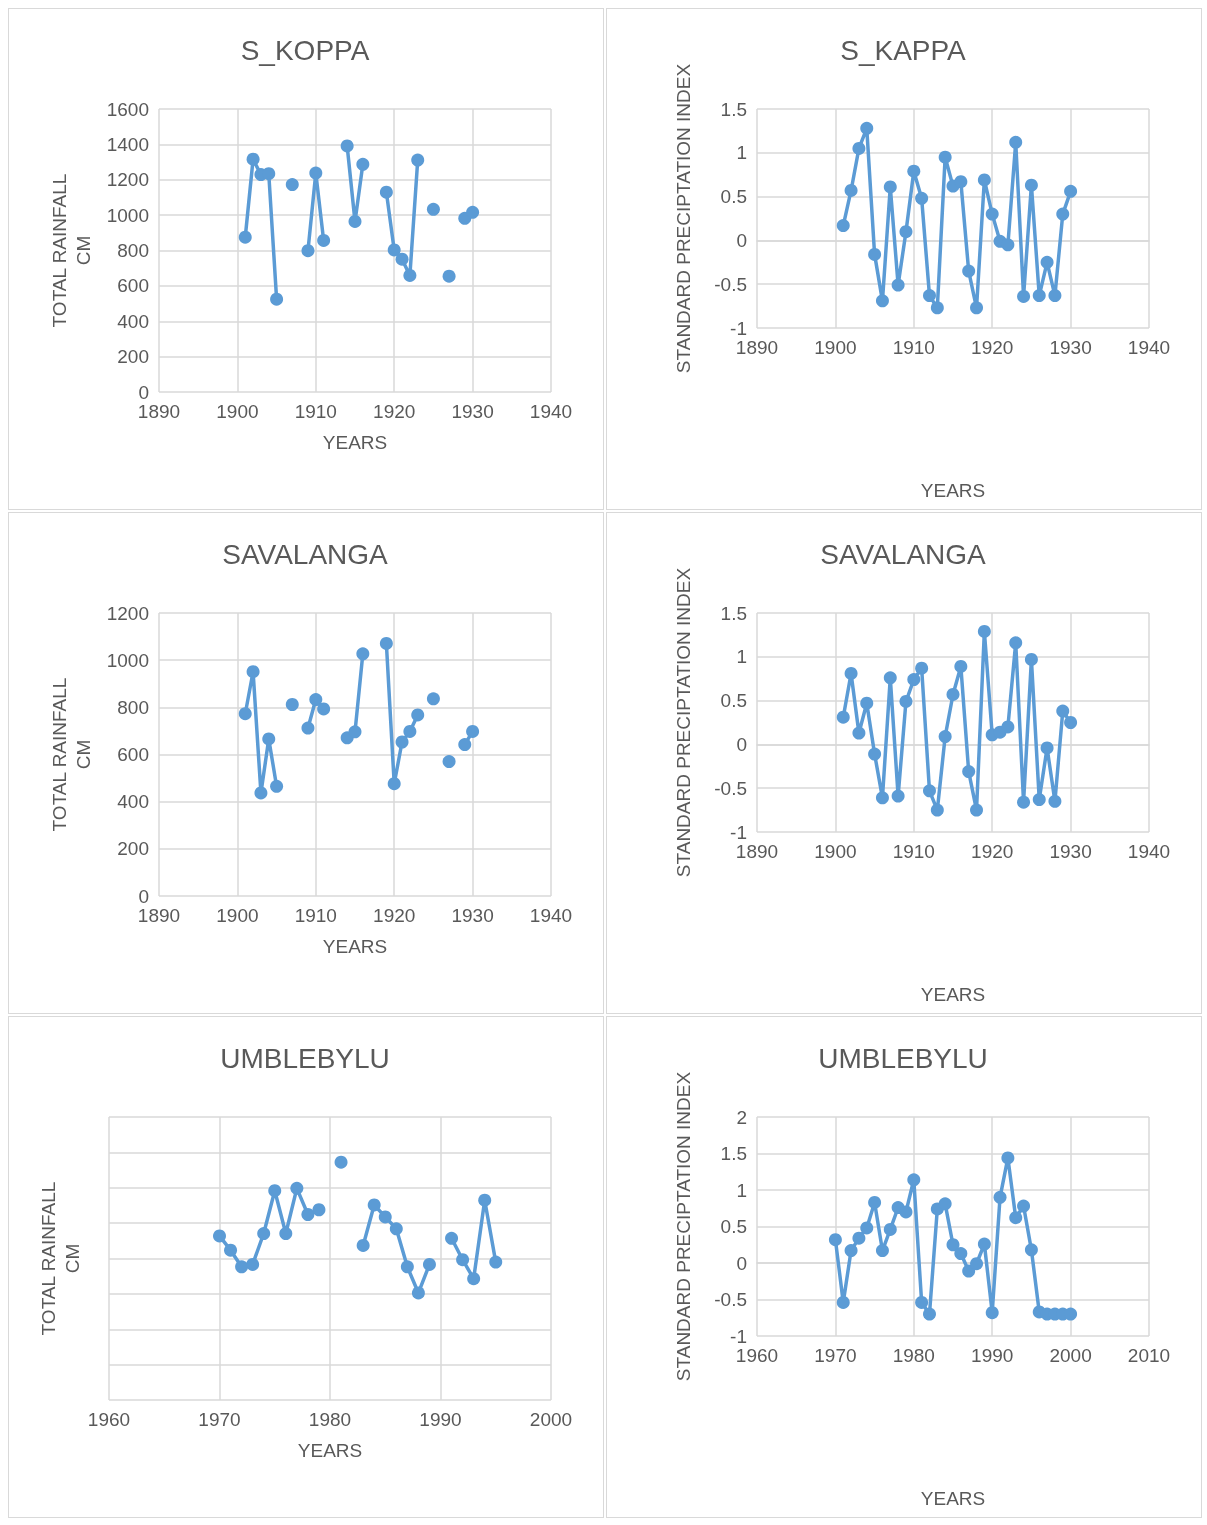 Image resolution: width=1207 pixels, height=1525 pixels. Describe the element at coordinates (835, 1355) in the screenshot. I see `x-tick-label: 1970` at that location.